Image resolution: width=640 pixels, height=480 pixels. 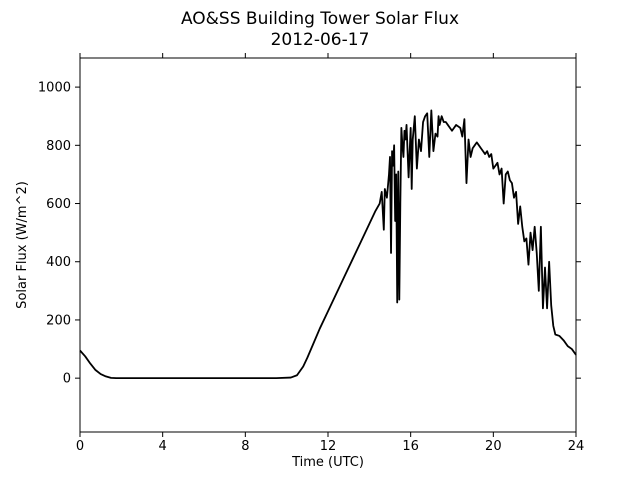 I want to click on y-axis-label: Solar Flux (W/m^2), so click(x=22, y=245).